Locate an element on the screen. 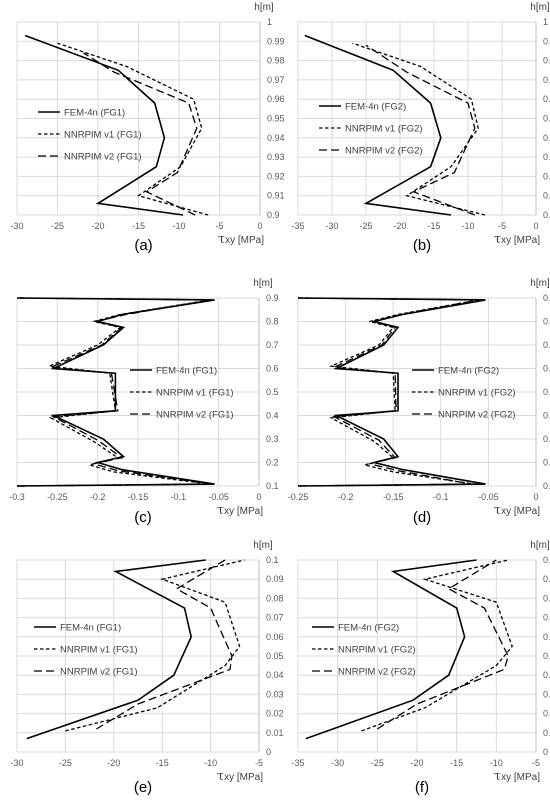 The height and width of the screenshot is (807, 550). panel-caption: (b) is located at coordinates (422, 245).